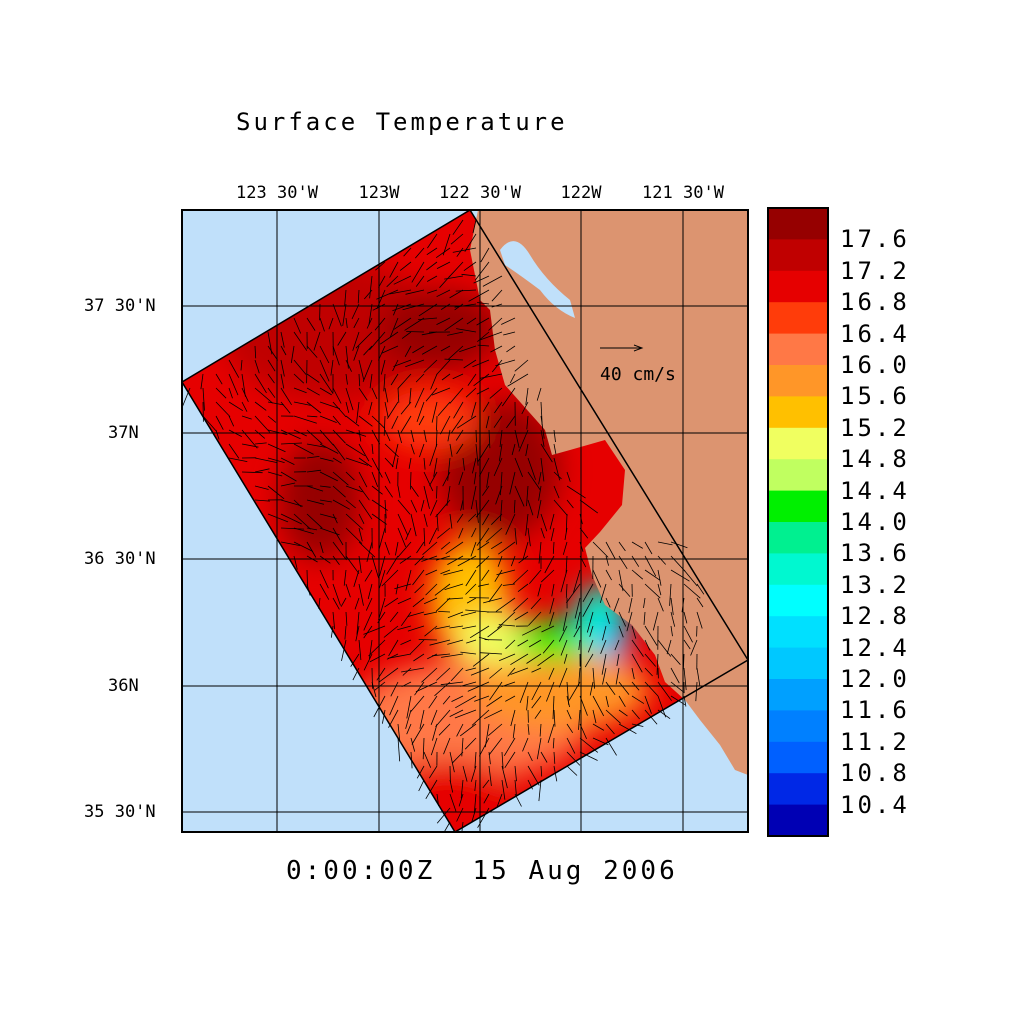  Describe the element at coordinates (875, 365) in the screenshot. I see `colorbar-label: 16.0` at that location.